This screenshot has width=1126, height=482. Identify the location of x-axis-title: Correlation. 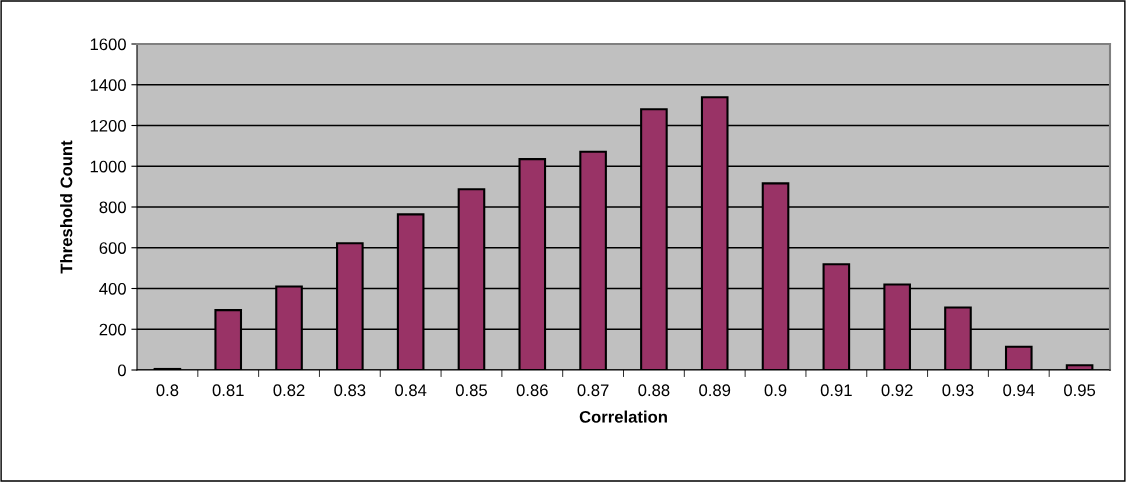
(623, 416).